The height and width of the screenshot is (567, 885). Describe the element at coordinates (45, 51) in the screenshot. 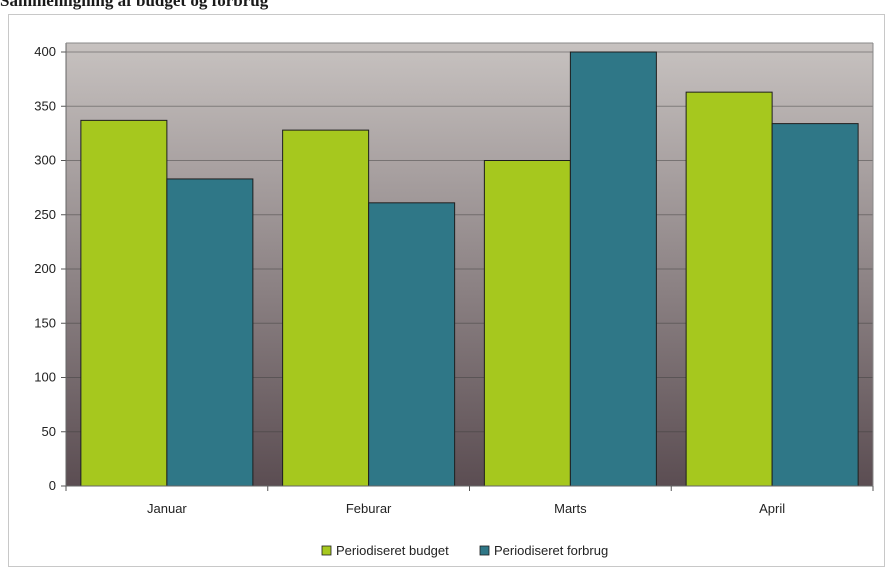

I see `y-tick-label: 400` at that location.